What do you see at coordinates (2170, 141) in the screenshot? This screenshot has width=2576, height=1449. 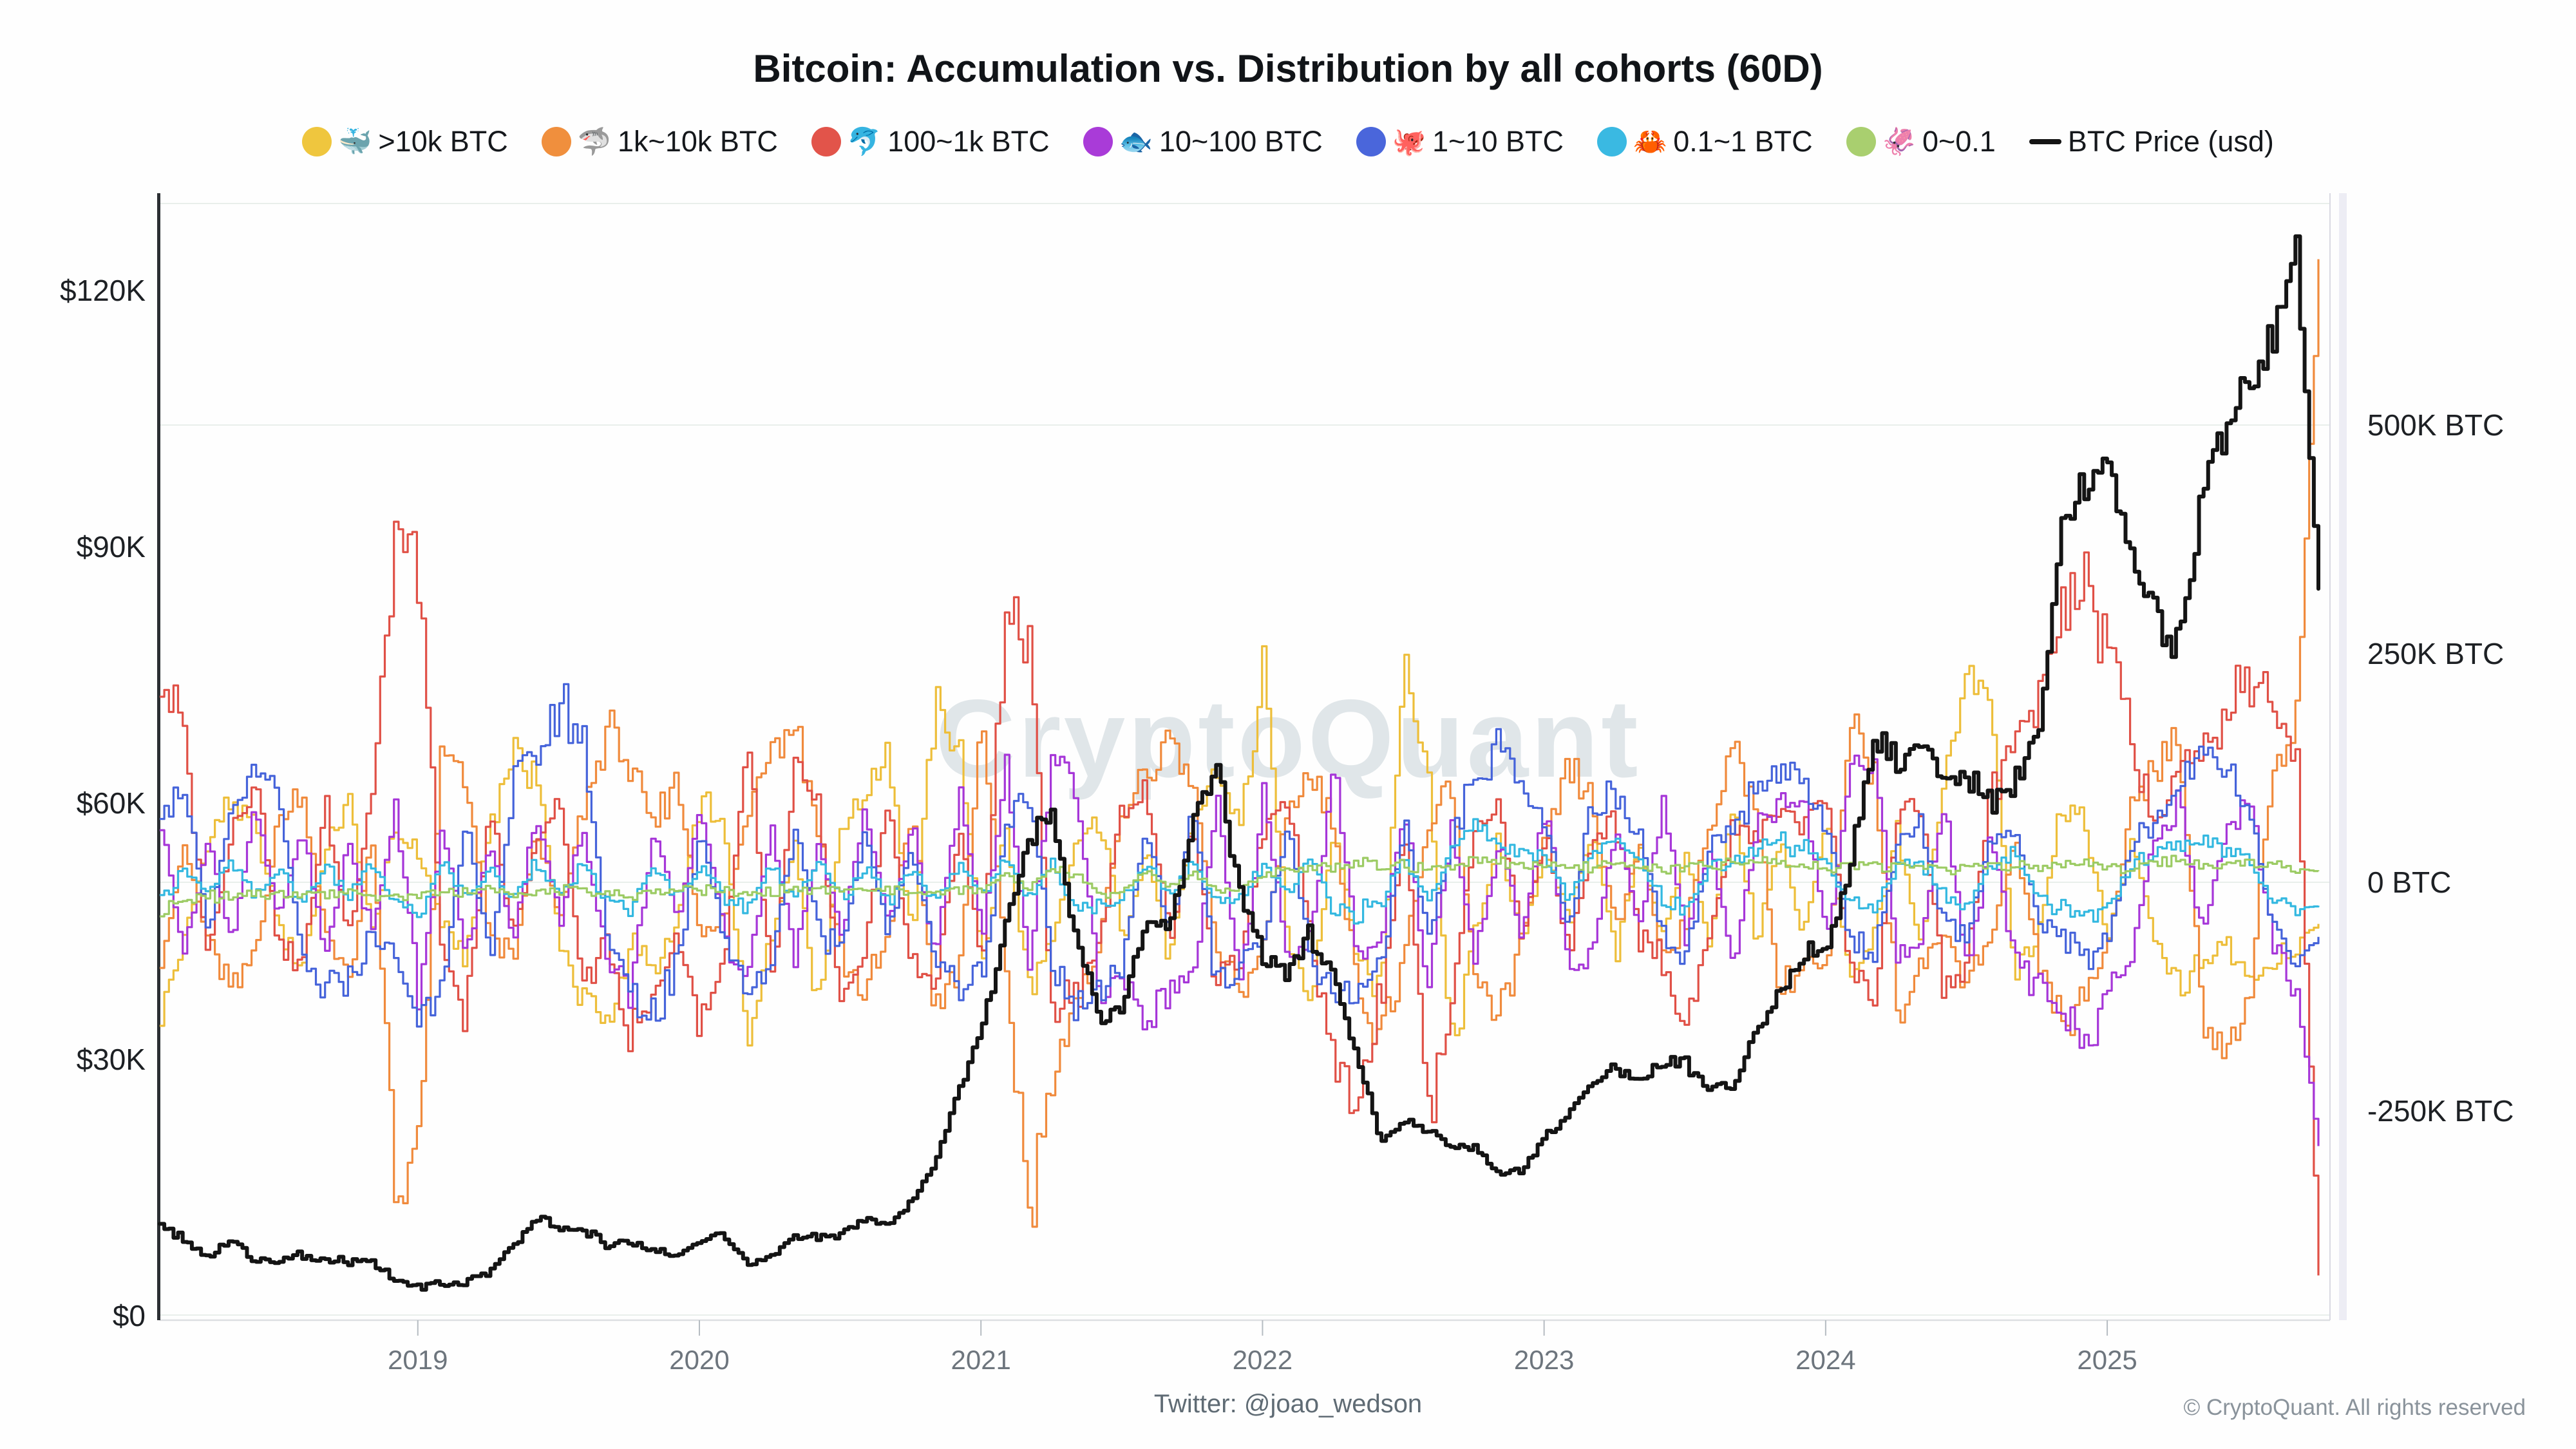 I see `legend-label: BTC Price (usd)` at bounding box center [2170, 141].